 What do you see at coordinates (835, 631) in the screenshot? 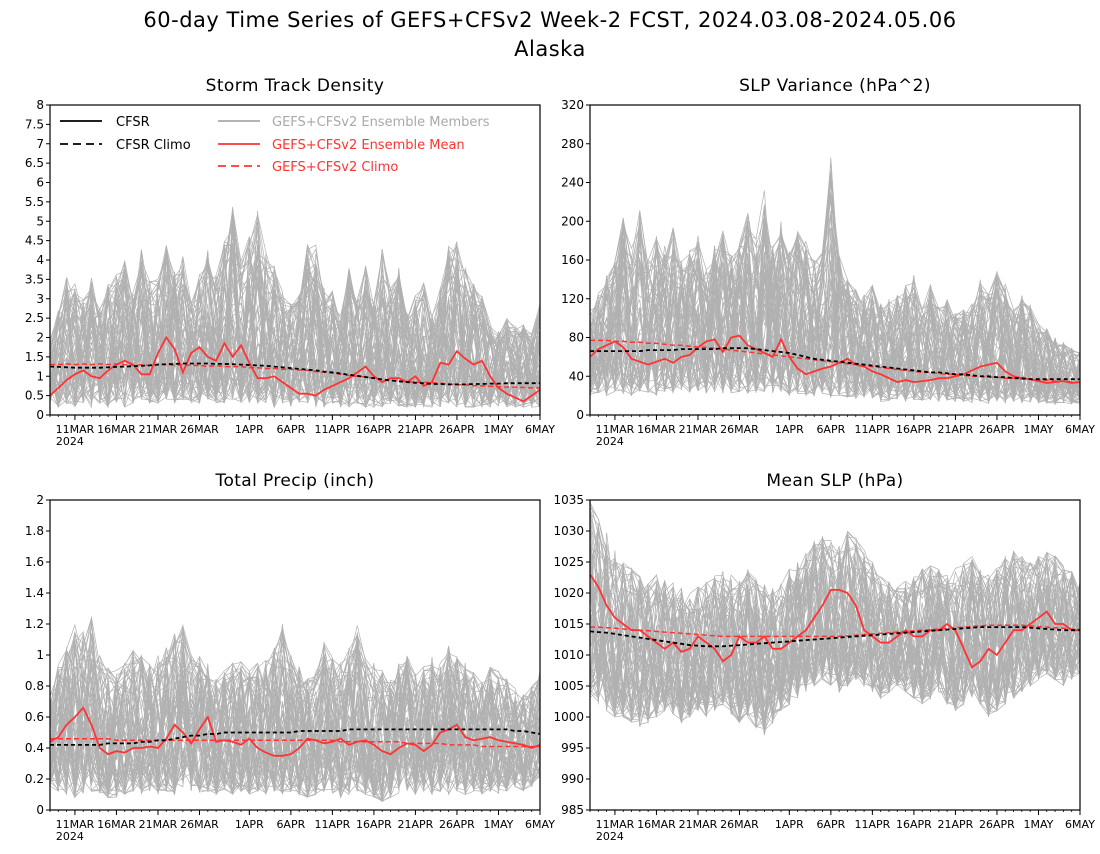
I see `series-line-gefs_climo` at bounding box center [835, 631].